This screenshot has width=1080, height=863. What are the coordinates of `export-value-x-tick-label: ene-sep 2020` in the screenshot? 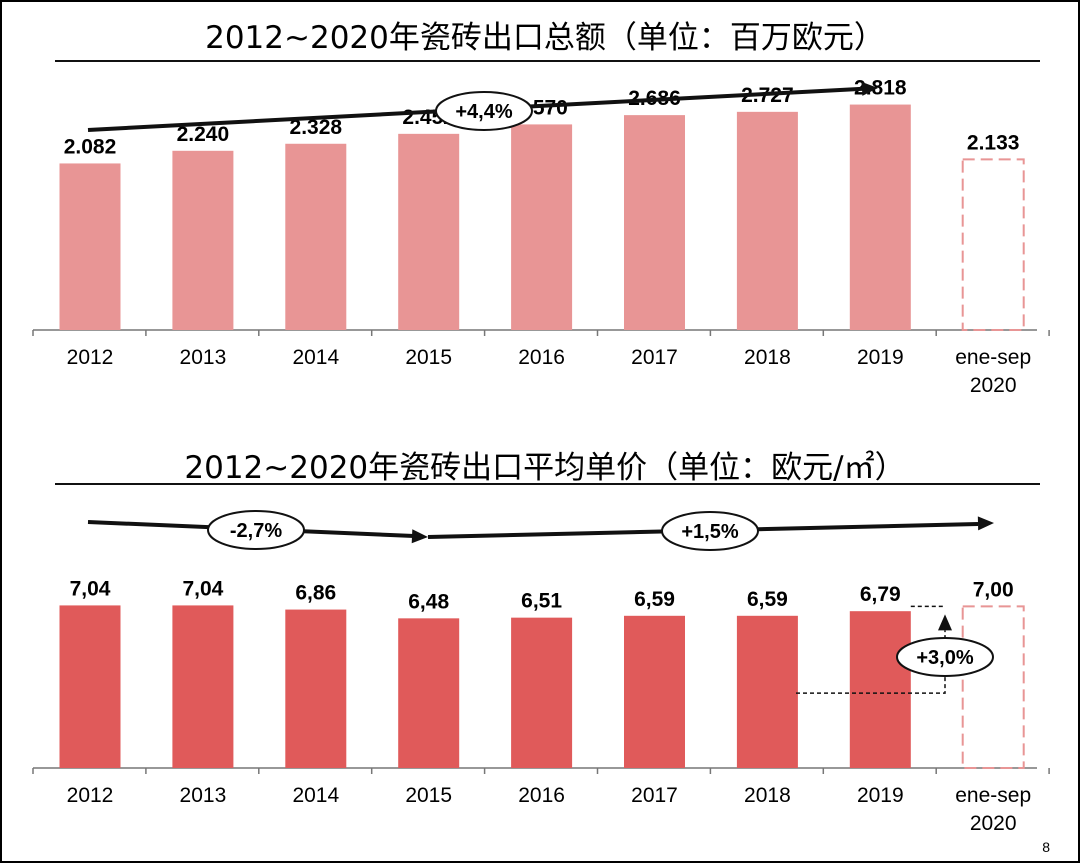 It's located at (993, 371).